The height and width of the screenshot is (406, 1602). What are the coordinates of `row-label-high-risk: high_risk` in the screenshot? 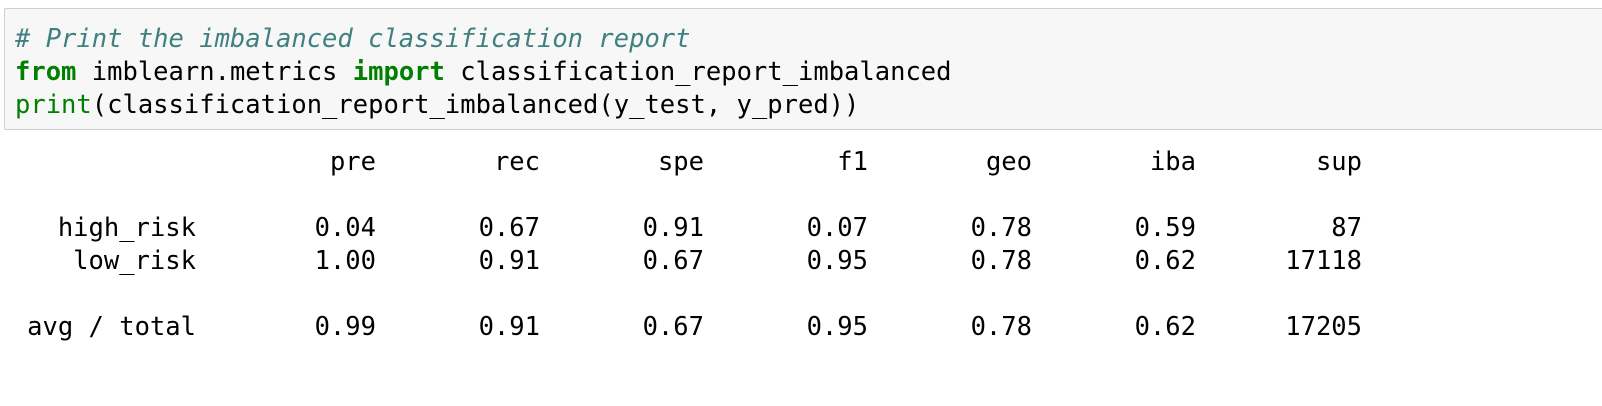 It's located at (126, 228).